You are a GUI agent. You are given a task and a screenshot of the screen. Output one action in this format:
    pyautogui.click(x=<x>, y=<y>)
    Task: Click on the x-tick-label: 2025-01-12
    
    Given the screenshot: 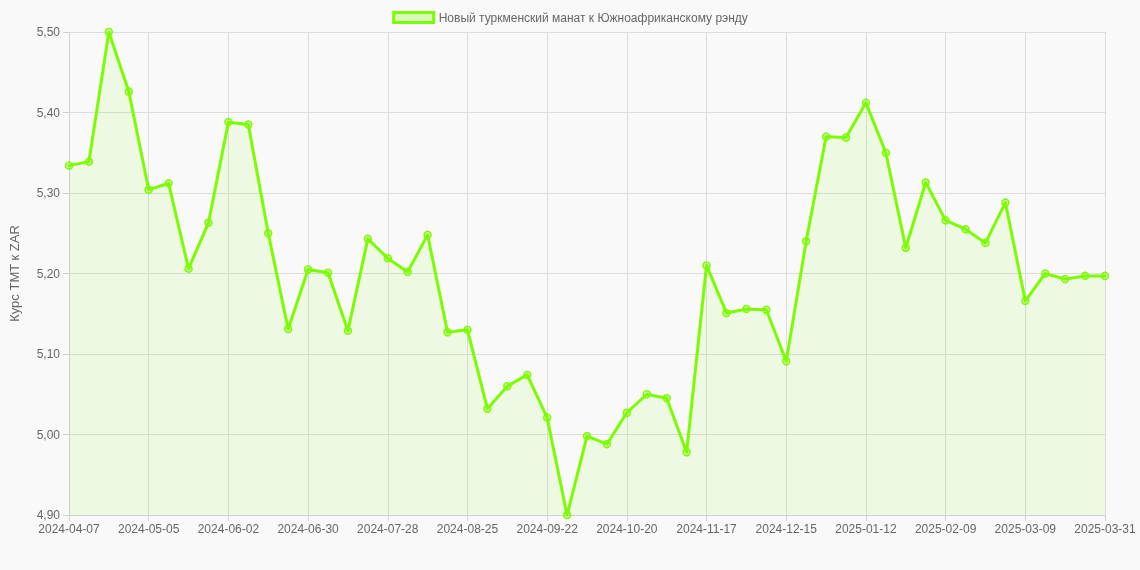 What is the action you would take?
    pyautogui.click(x=866, y=529)
    